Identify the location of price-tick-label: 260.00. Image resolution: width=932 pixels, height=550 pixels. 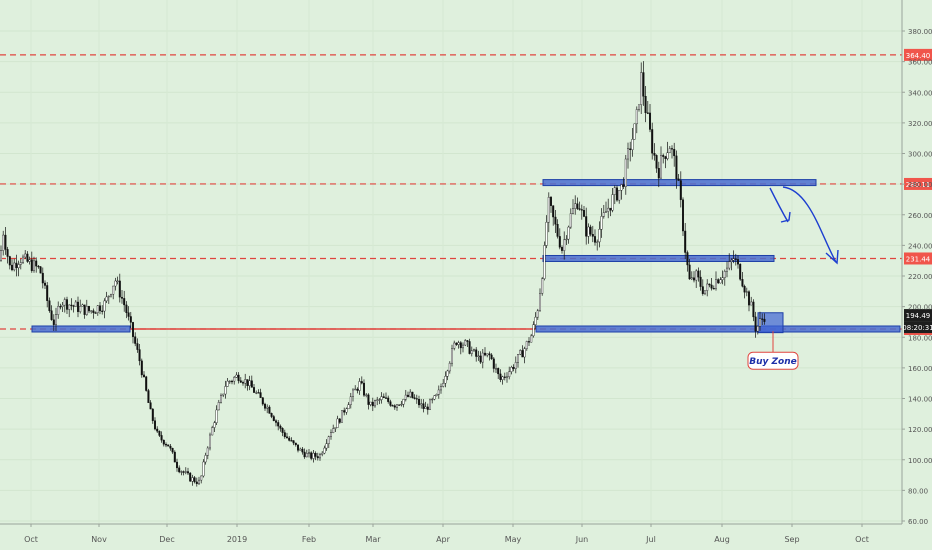
(920, 216).